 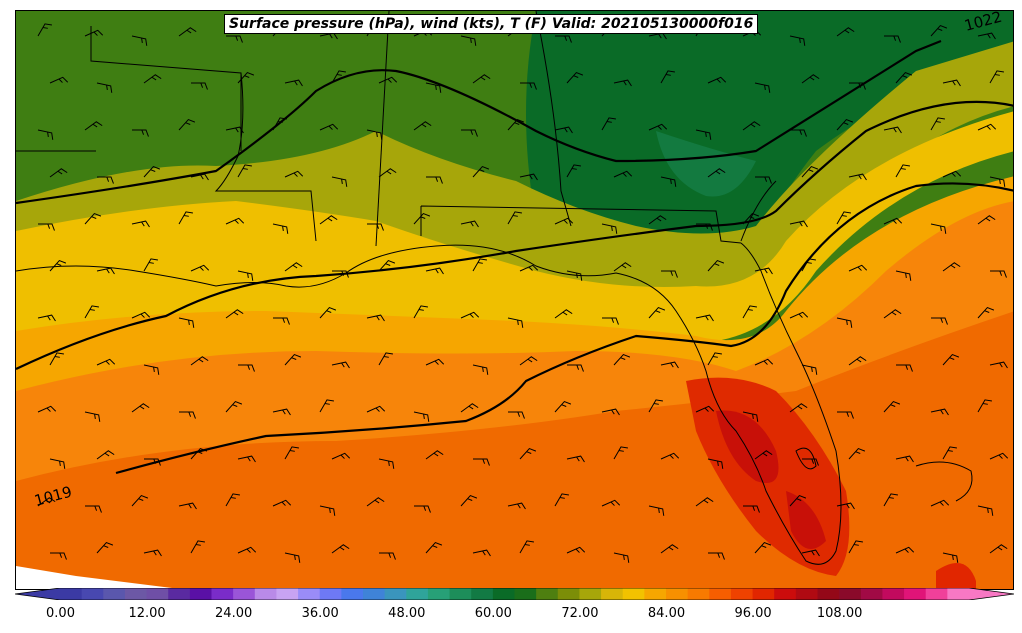 What do you see at coordinates (753, 613) in the screenshot?
I see `colorbar-tick-label: 96.00` at bounding box center [753, 613].